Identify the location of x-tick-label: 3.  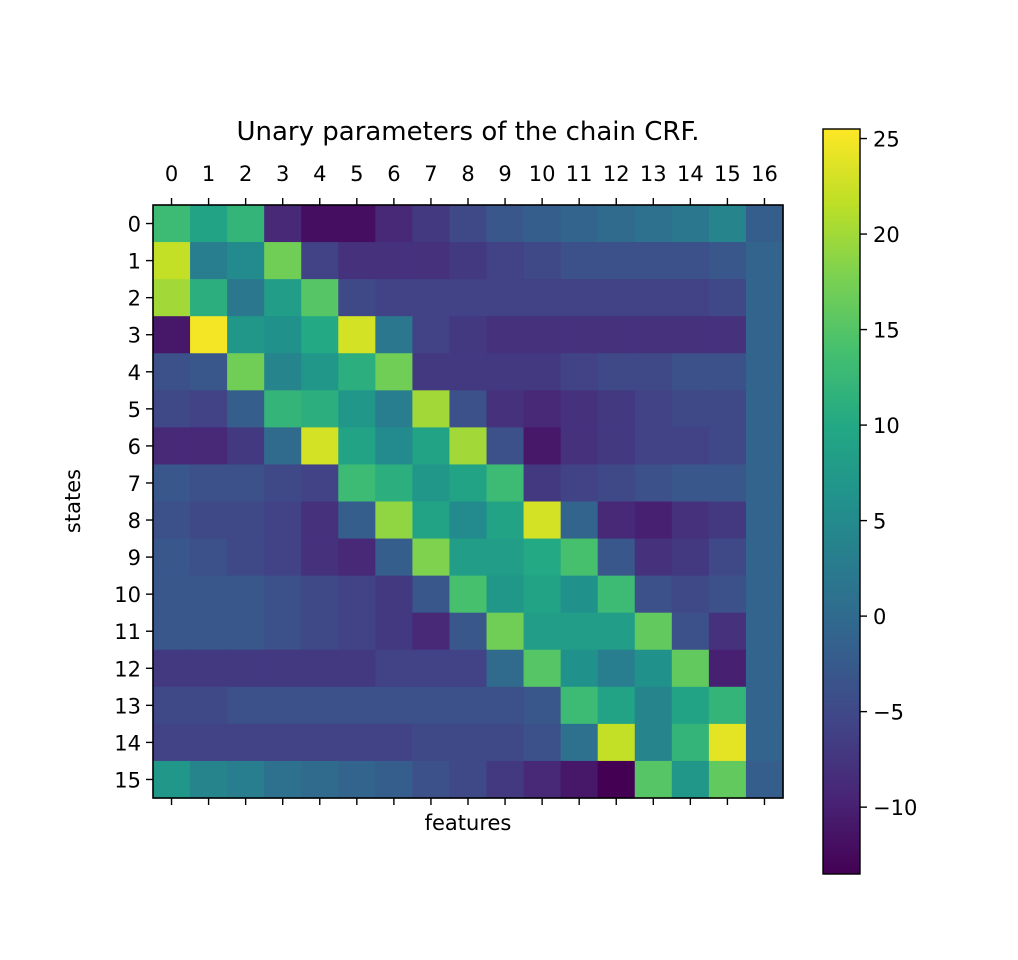
(282, 174).